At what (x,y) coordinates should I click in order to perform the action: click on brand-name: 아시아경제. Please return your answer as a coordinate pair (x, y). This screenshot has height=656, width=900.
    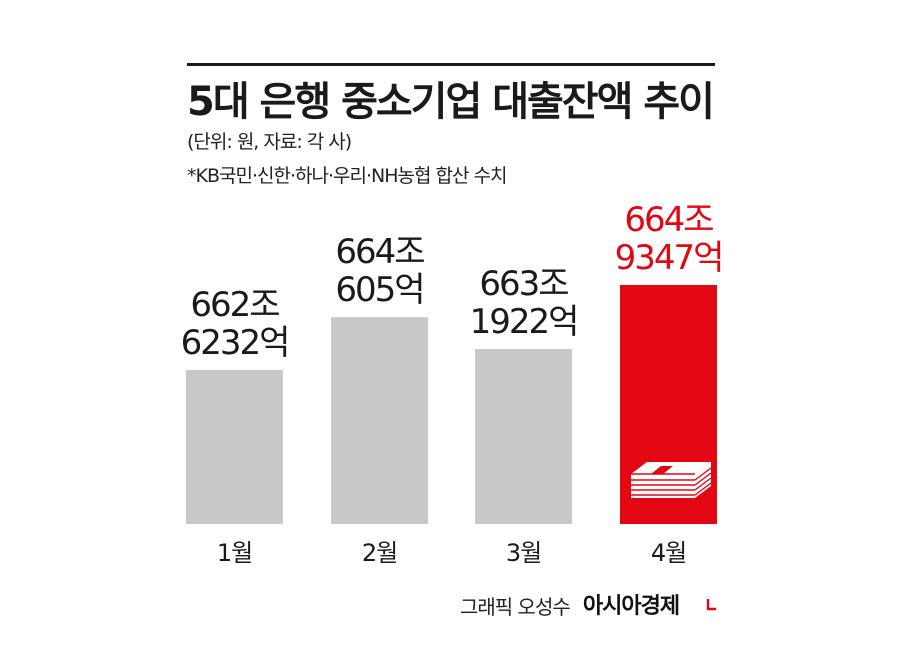
    Looking at the image, I should click on (631, 606).